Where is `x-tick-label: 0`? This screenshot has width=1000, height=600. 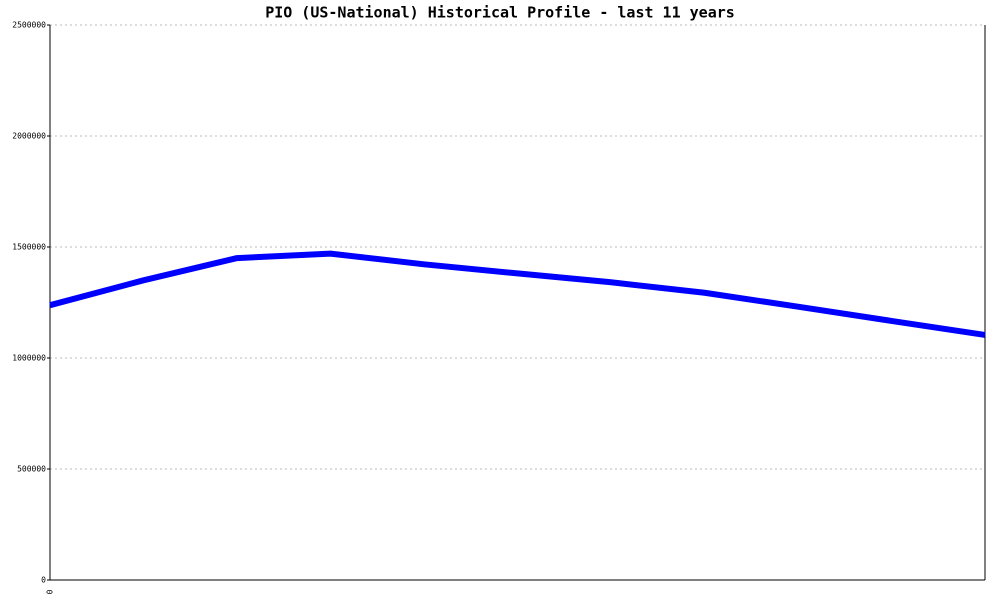 x-tick-label: 0 is located at coordinates (50, 591).